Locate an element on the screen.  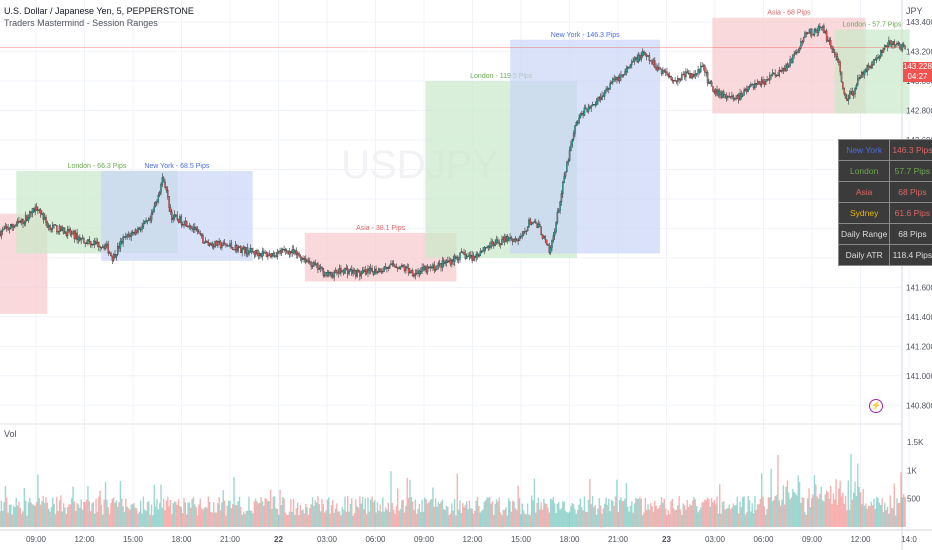
lightning-icon: ⚡ is located at coordinates (876, 406).